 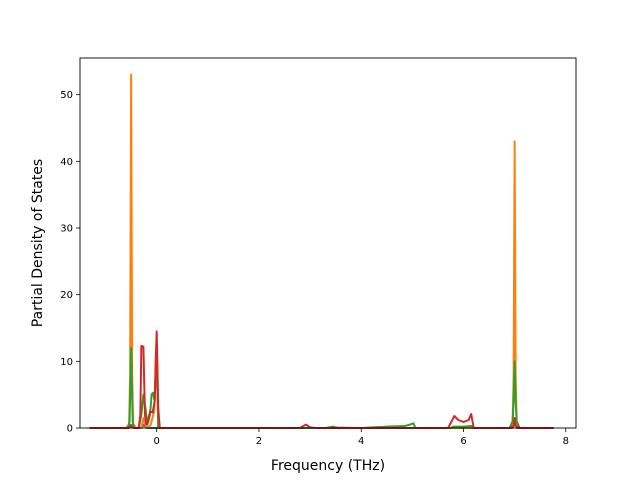 I want to click on y-tick-label: 30, so click(x=66, y=229).